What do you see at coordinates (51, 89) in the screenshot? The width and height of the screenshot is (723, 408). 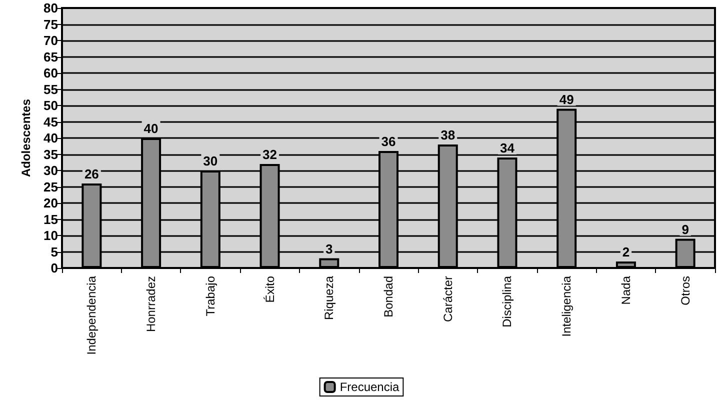 I see `y-tick-label: 55` at bounding box center [51, 89].